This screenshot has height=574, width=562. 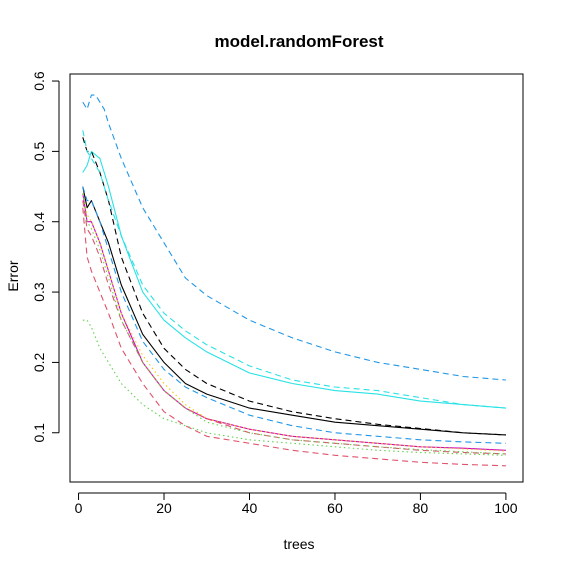 I want to click on y-axis-label: Error, so click(x=13, y=275).